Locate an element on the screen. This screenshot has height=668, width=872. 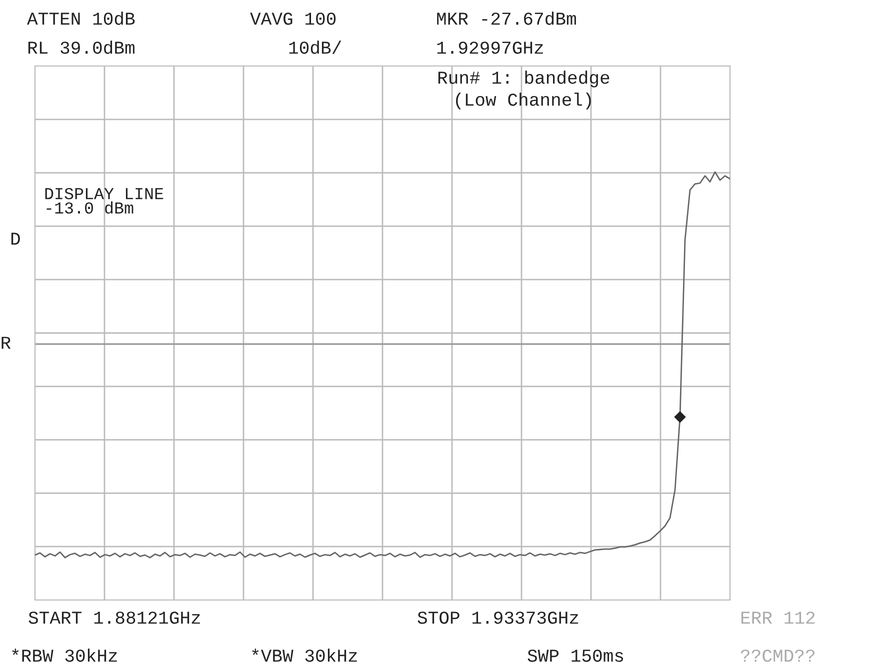
text: START 1.88121GHz is located at coordinates (114, 618).